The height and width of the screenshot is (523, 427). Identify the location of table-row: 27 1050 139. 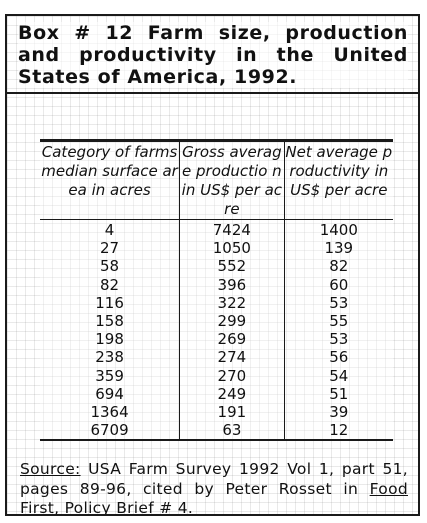
(216, 248).